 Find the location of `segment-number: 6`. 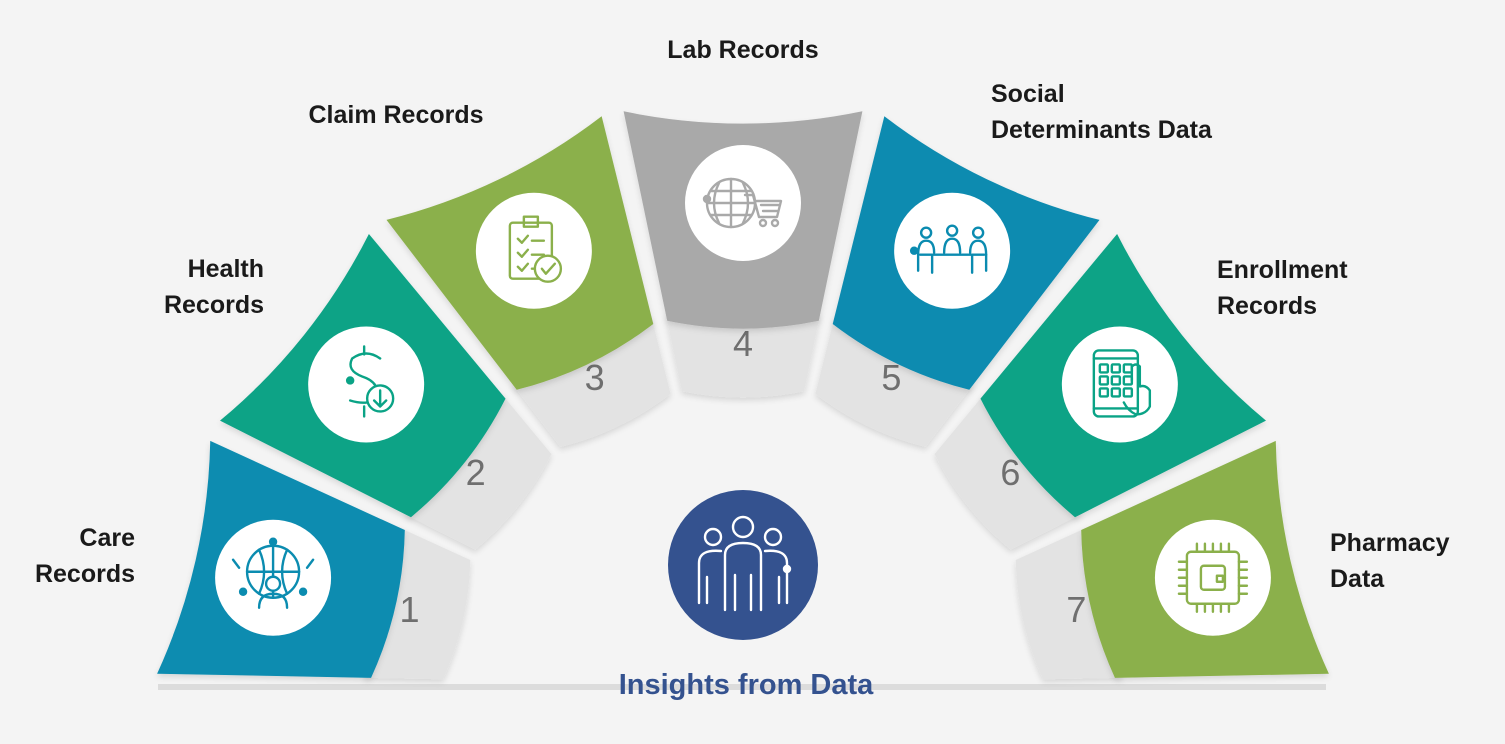

segment-number: 6 is located at coordinates (1010, 472).